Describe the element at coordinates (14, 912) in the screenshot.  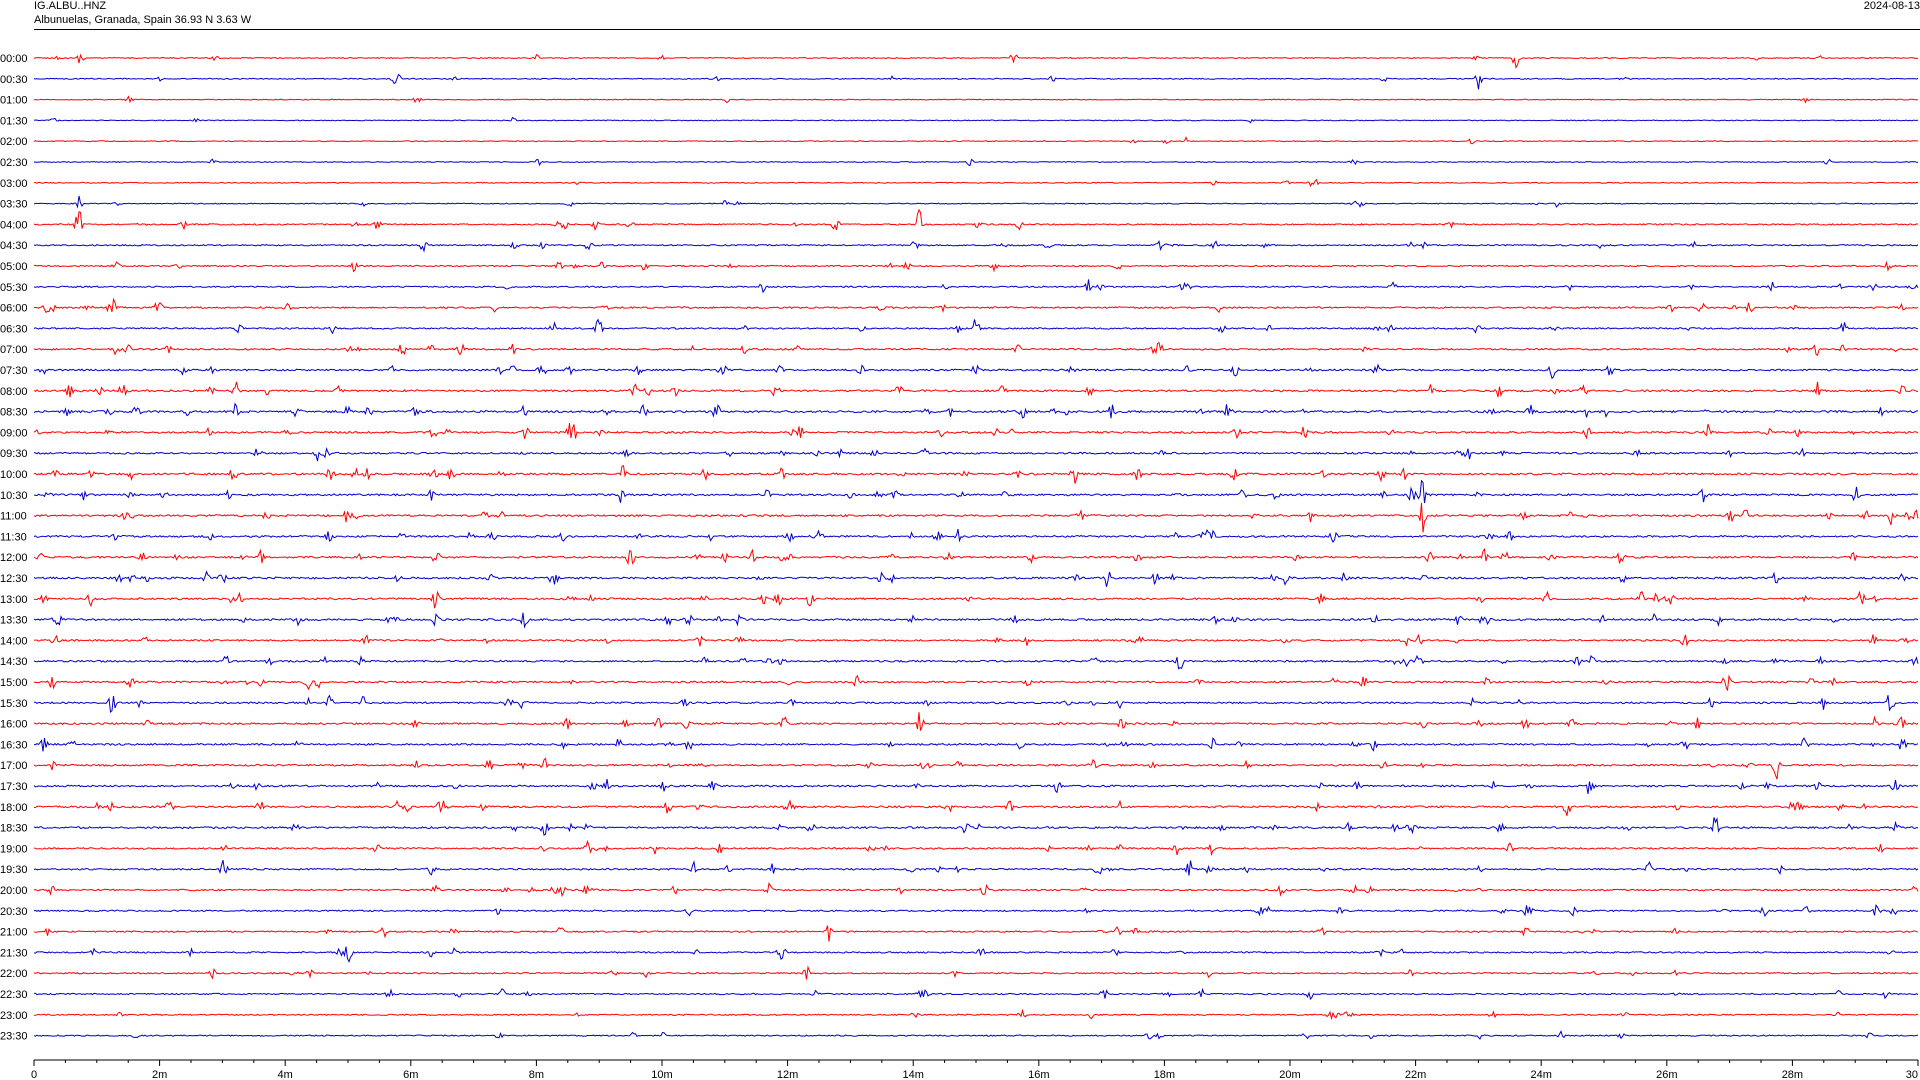
I see `row-label: 20:30` at that location.